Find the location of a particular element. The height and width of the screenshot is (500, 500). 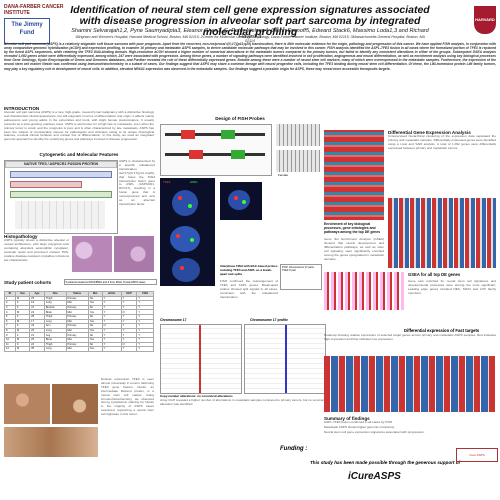

acgh-chr-label: Chromosome 17 is located at coordinates (173, 320).